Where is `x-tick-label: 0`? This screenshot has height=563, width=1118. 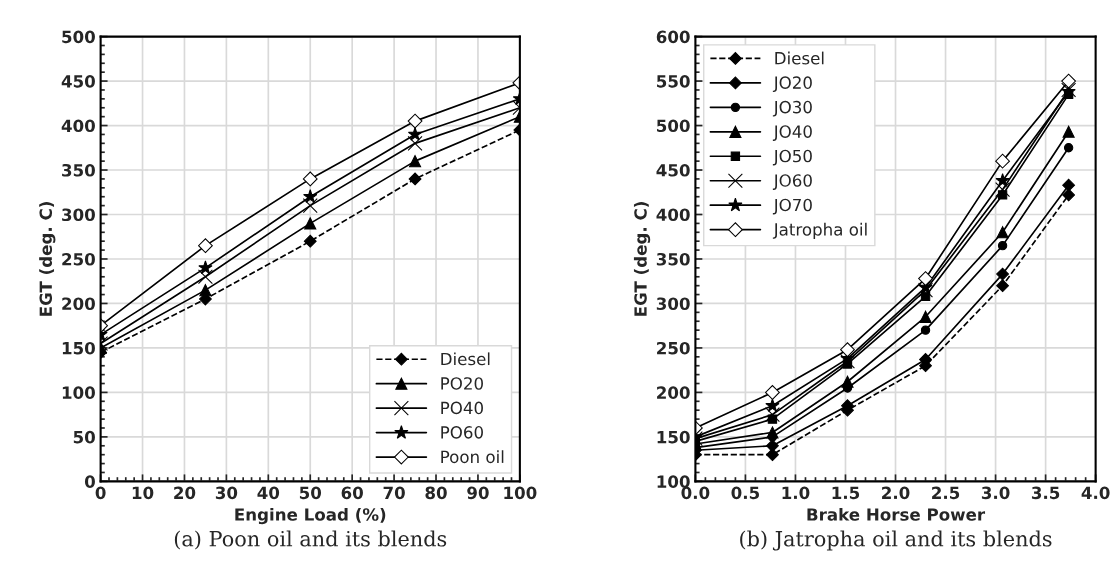
x-tick-label: 0 is located at coordinates (100, 493).